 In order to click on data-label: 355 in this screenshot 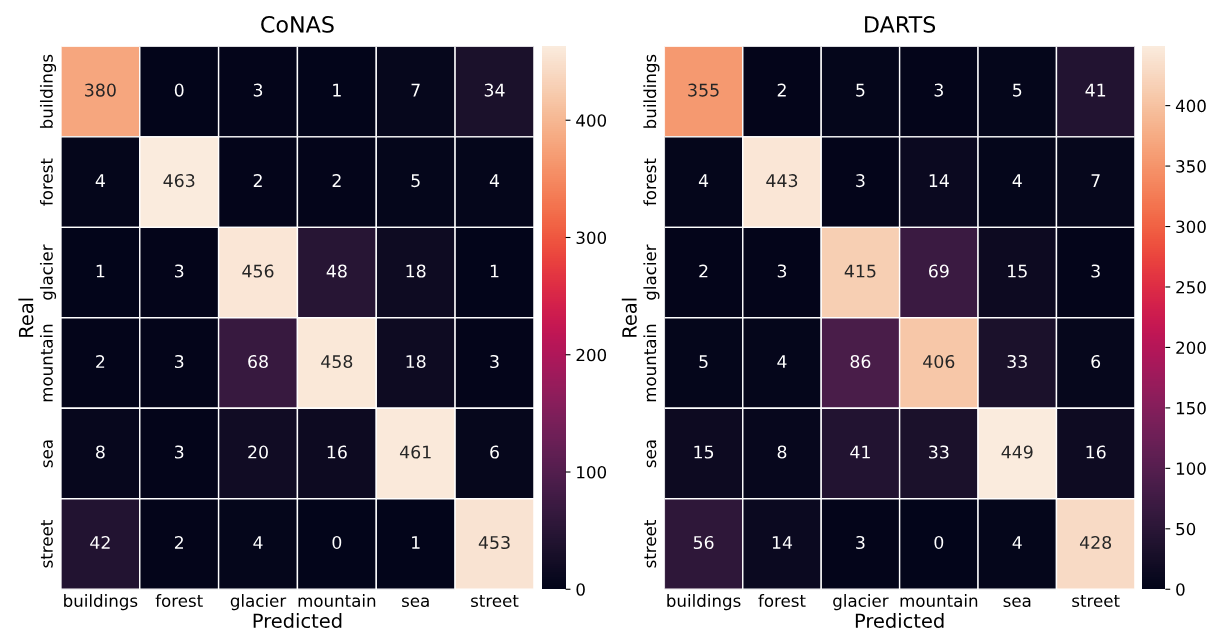, I will do `click(703, 90)`.